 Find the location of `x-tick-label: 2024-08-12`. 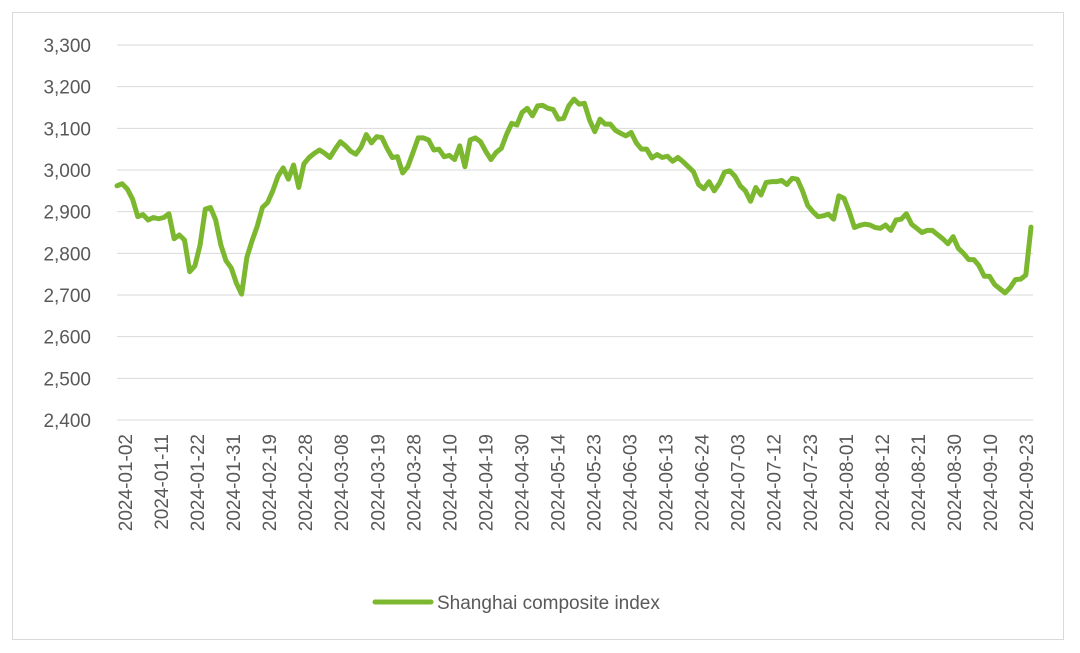

x-tick-label: 2024-08-12 is located at coordinates (883, 482).